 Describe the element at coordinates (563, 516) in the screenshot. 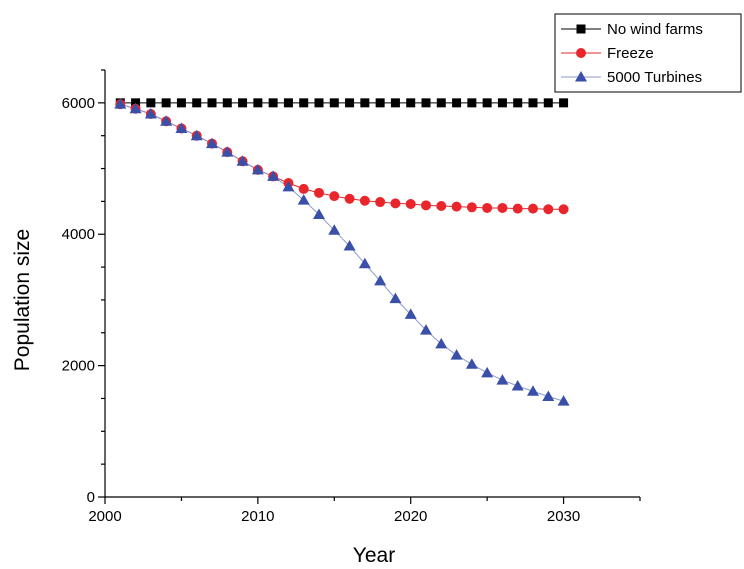

I see `x-tick-label: 2030` at that location.